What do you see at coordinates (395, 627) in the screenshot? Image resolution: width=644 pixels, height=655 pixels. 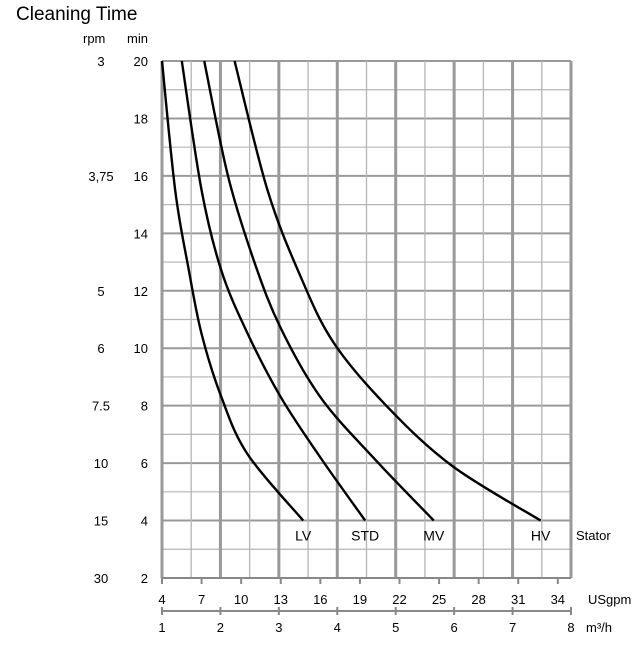 I see `m3h-tick-label: 5` at bounding box center [395, 627].